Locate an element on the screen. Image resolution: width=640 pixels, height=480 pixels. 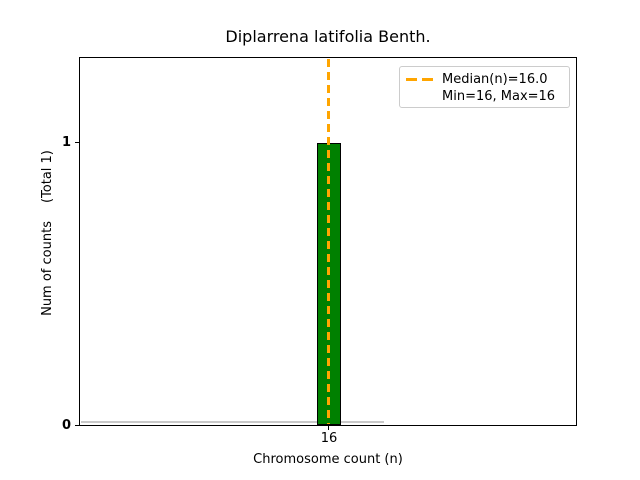
zero-height-bars-baseline is located at coordinates (232, 422).